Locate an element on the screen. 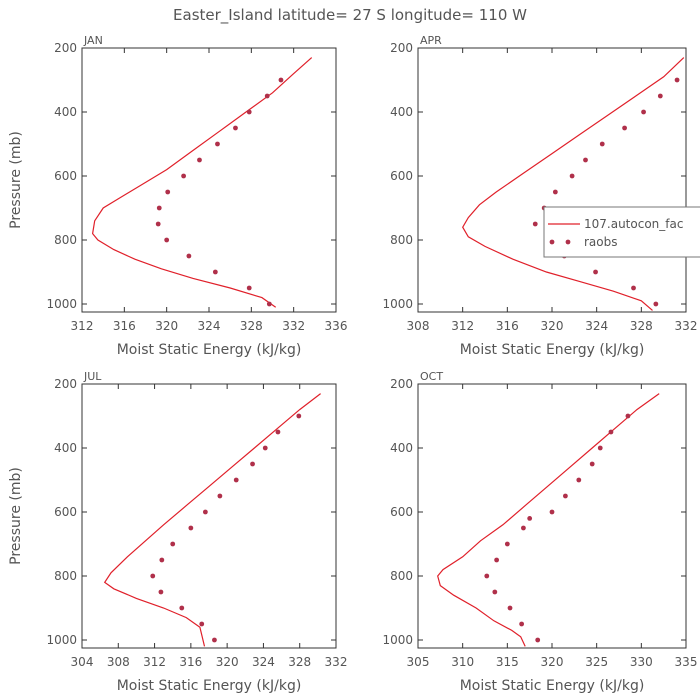  x-tick-label: 304 is located at coordinates (82, 662).